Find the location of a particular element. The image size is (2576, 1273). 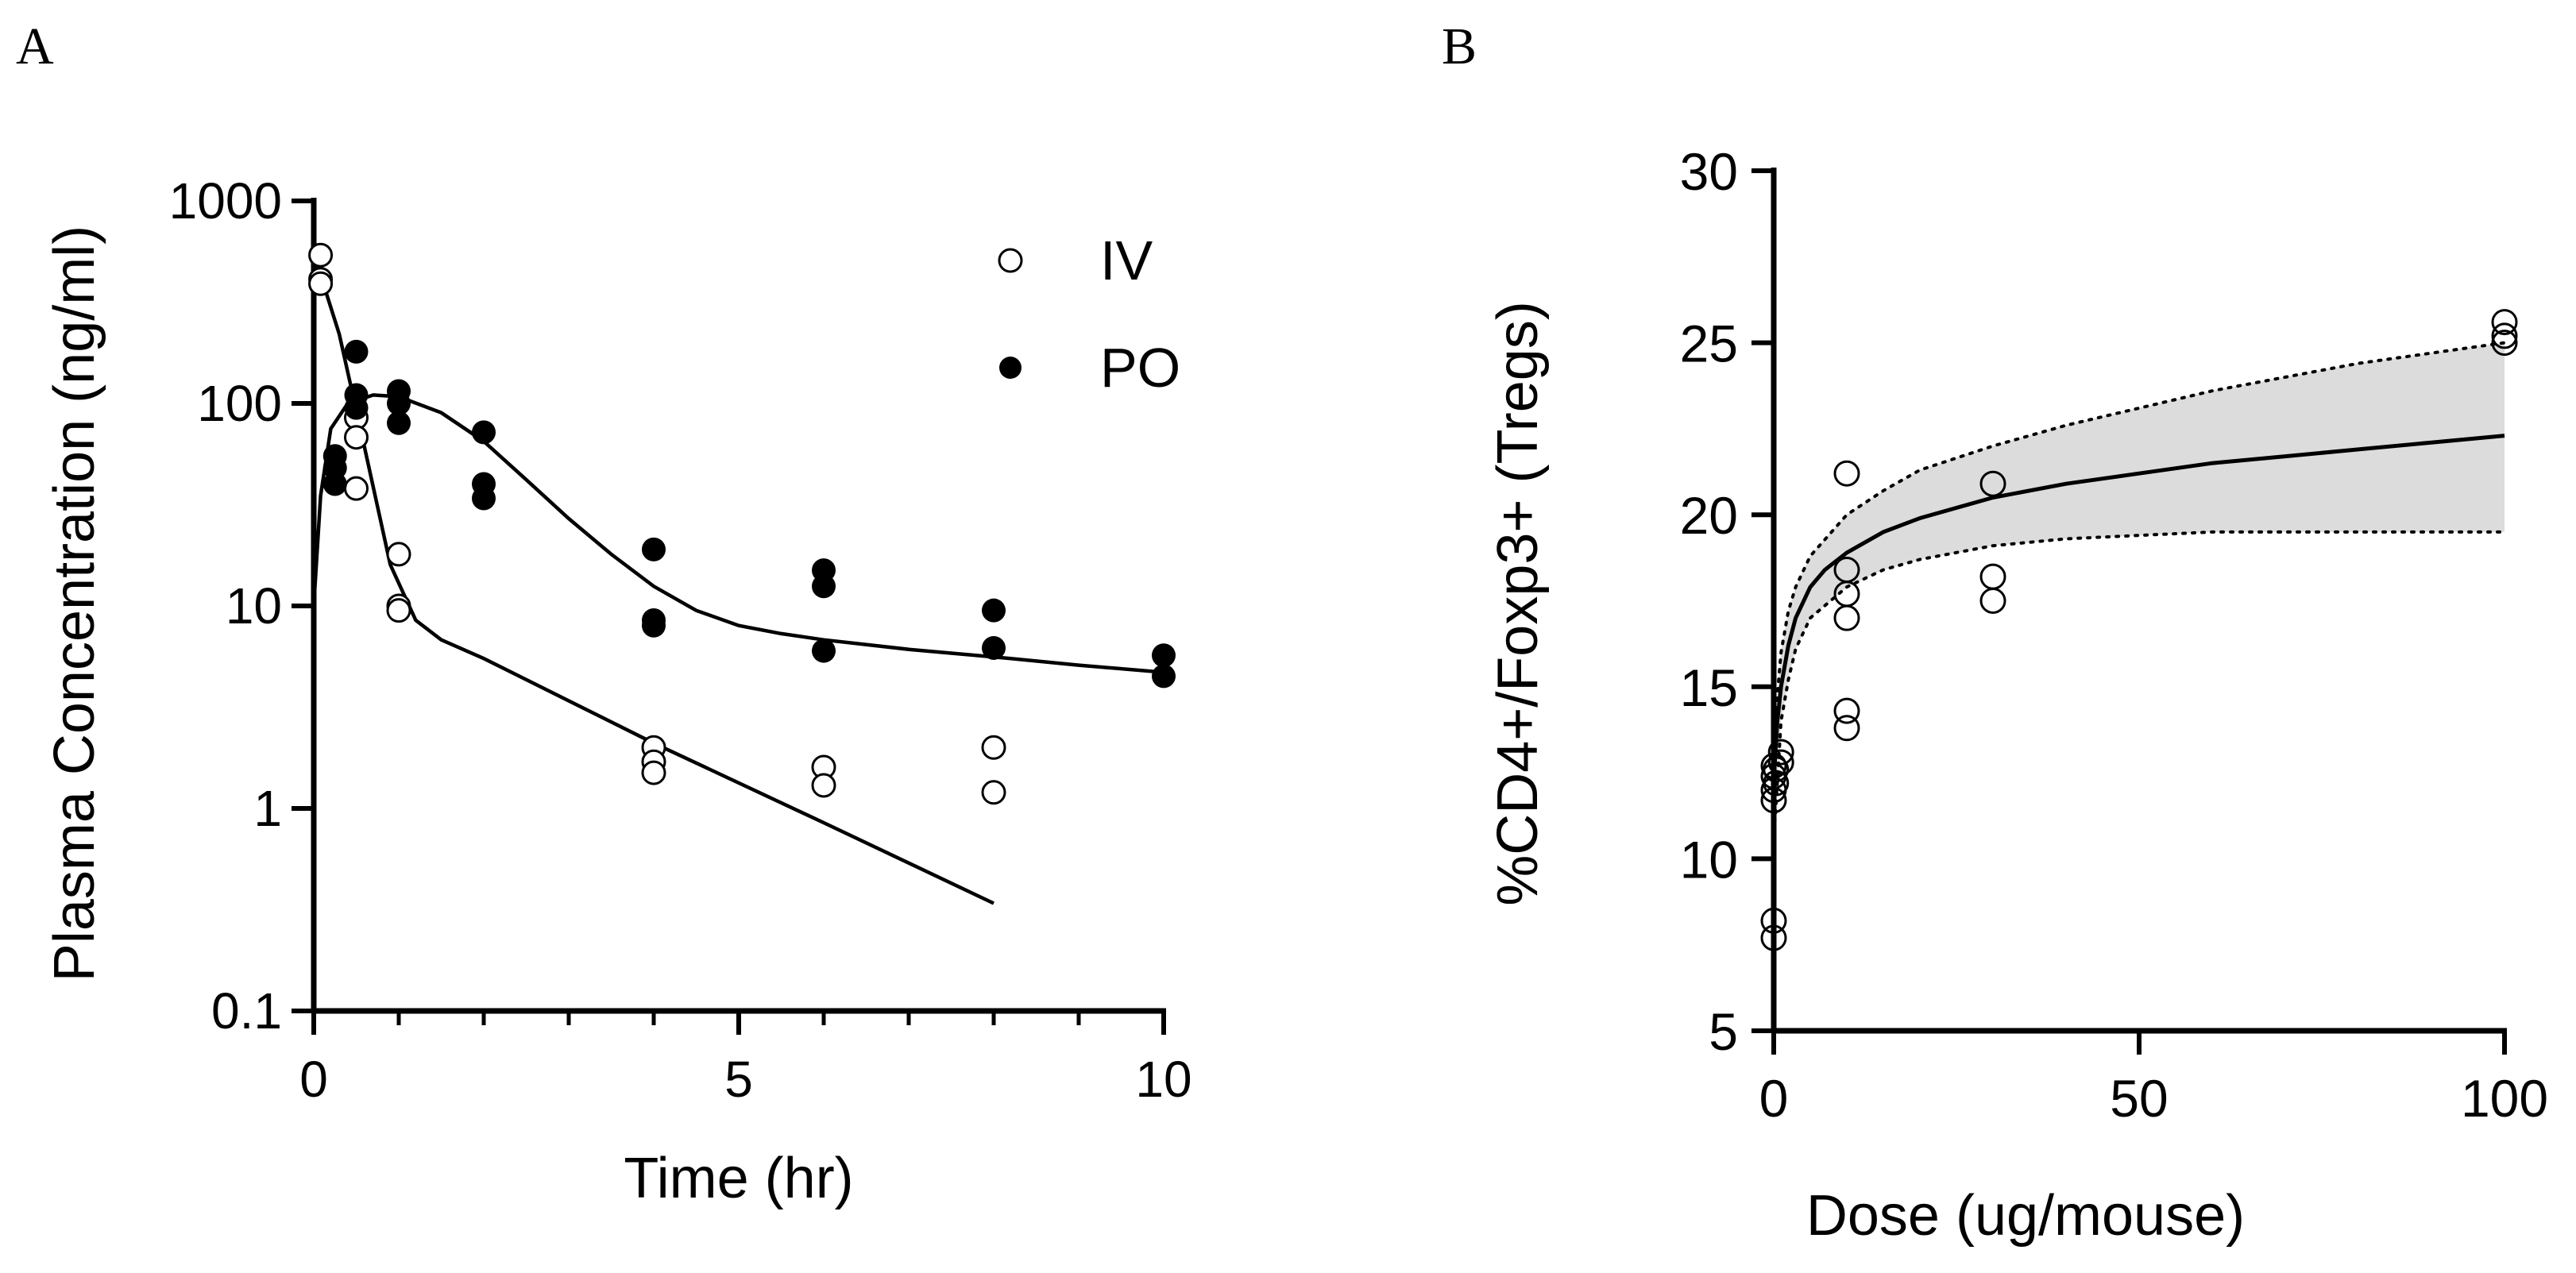

panel-a-y-tick-label: 0.1 is located at coordinates (246, 1011).